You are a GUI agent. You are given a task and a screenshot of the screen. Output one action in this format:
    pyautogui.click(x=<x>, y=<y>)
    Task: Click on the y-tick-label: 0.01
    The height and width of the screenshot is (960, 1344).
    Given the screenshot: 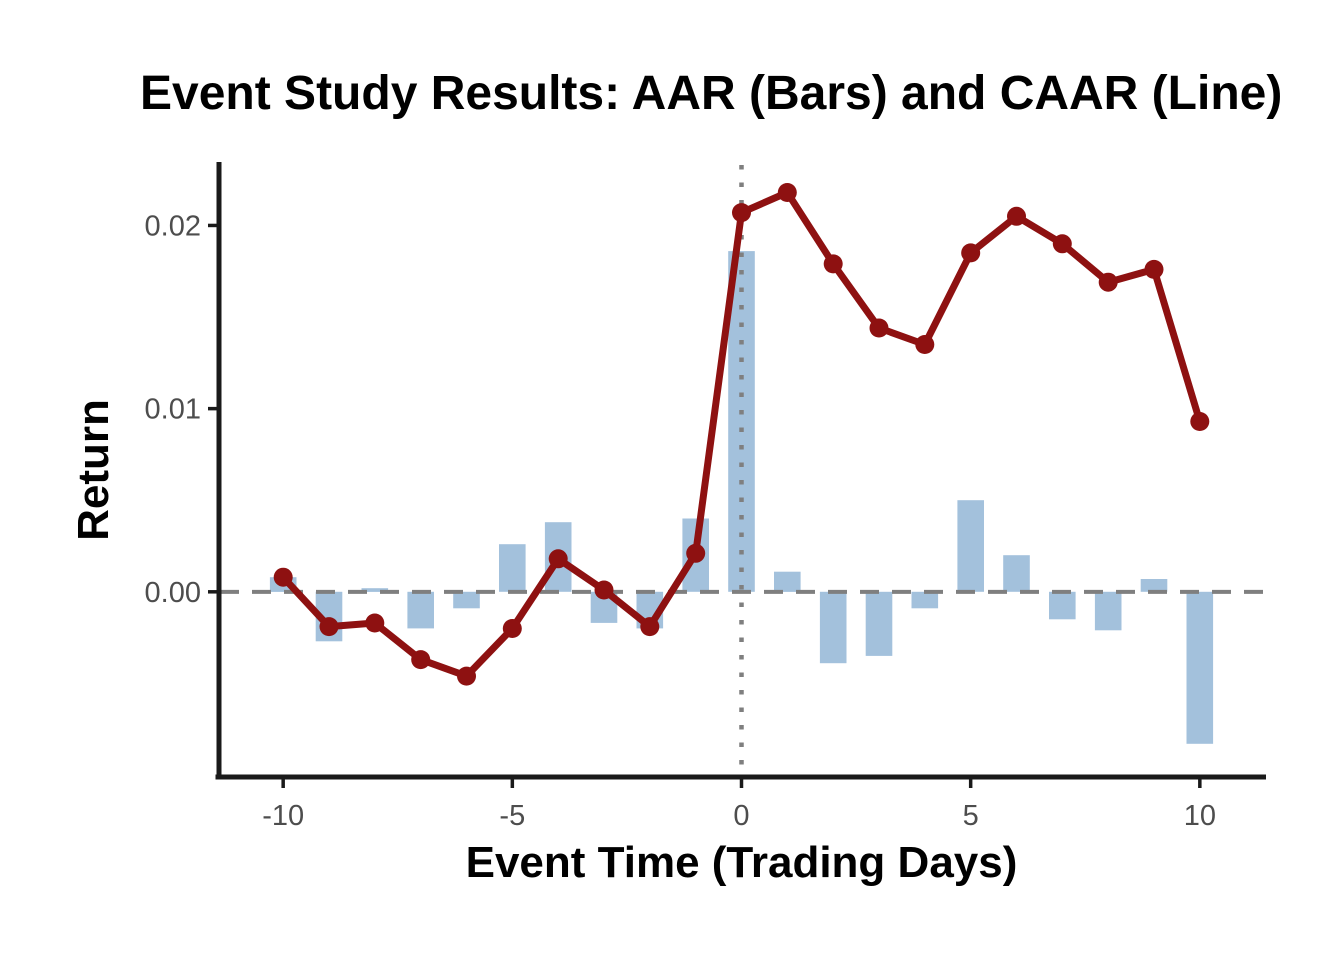 What is the action you would take?
    pyautogui.click(x=173, y=410)
    